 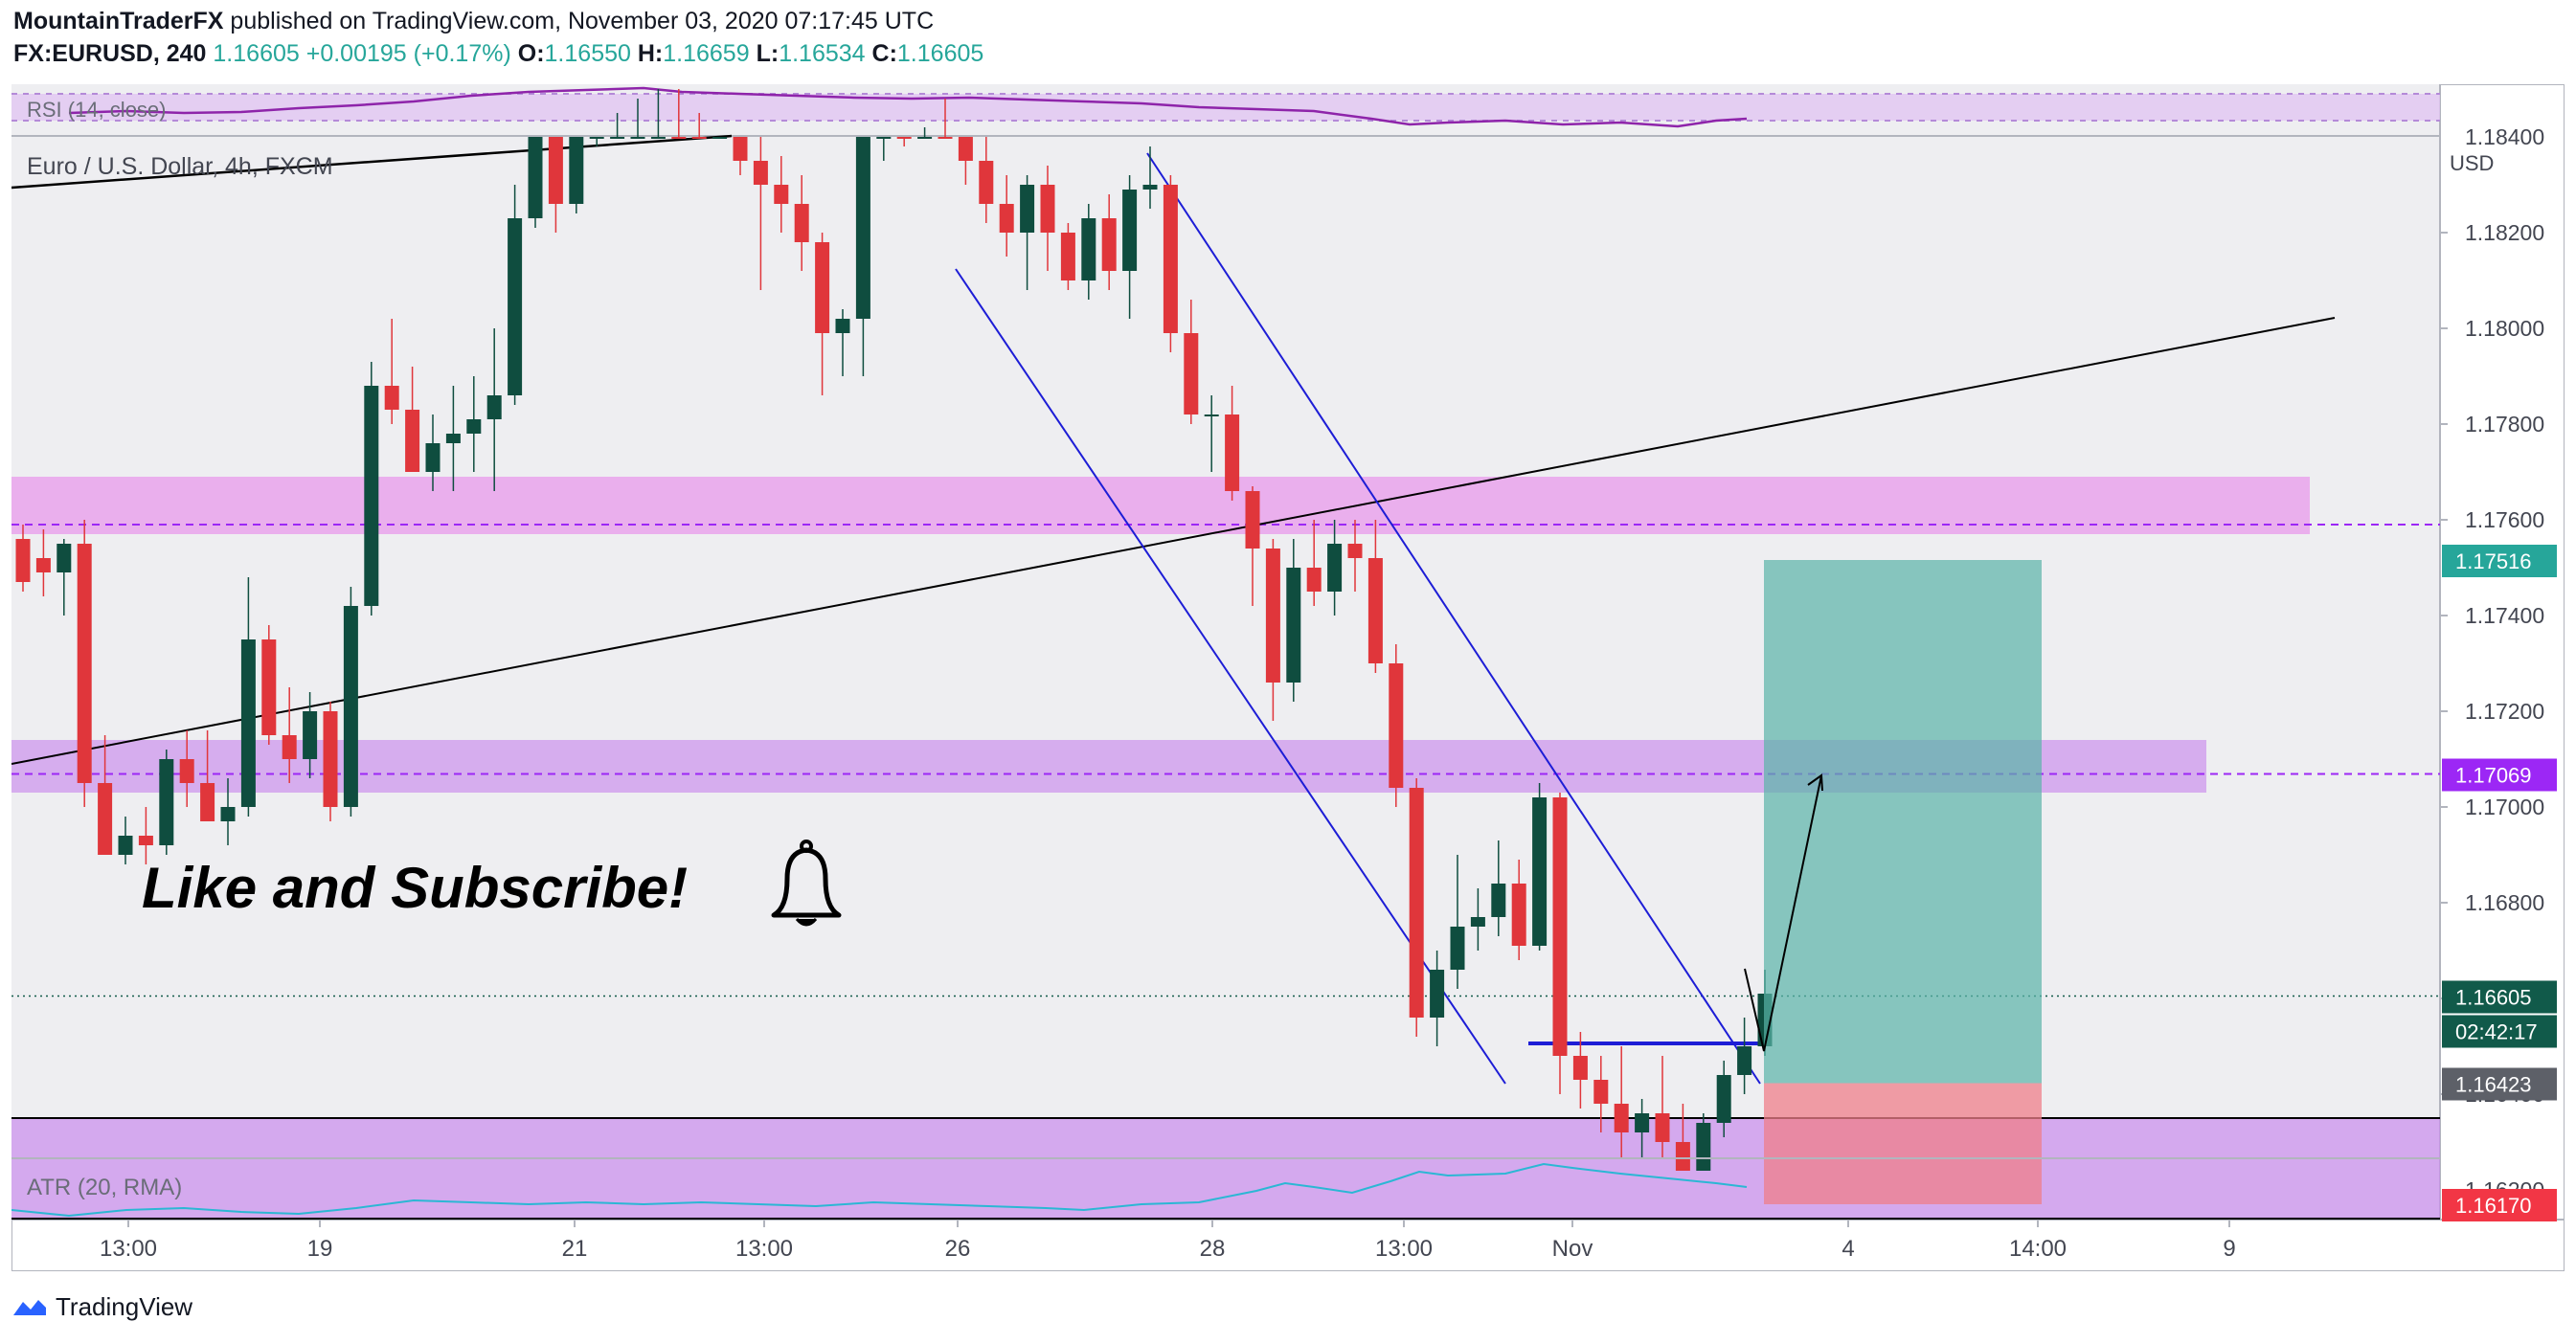 What do you see at coordinates (1168, 1241) in the screenshot?
I see `time-axis: 13:00 19 21 13:00 26 28 13:00 Nov 4 14:00 9` at bounding box center [1168, 1241].